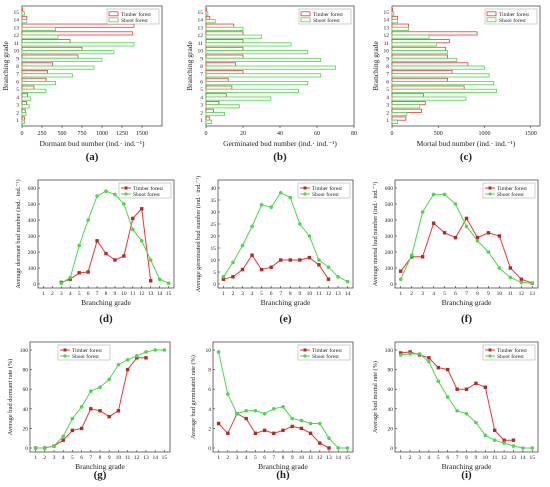 The height and width of the screenshot is (487, 550). What do you see at coordinates (305, 350) in the screenshot?
I see `legend-marker` at bounding box center [305, 350].